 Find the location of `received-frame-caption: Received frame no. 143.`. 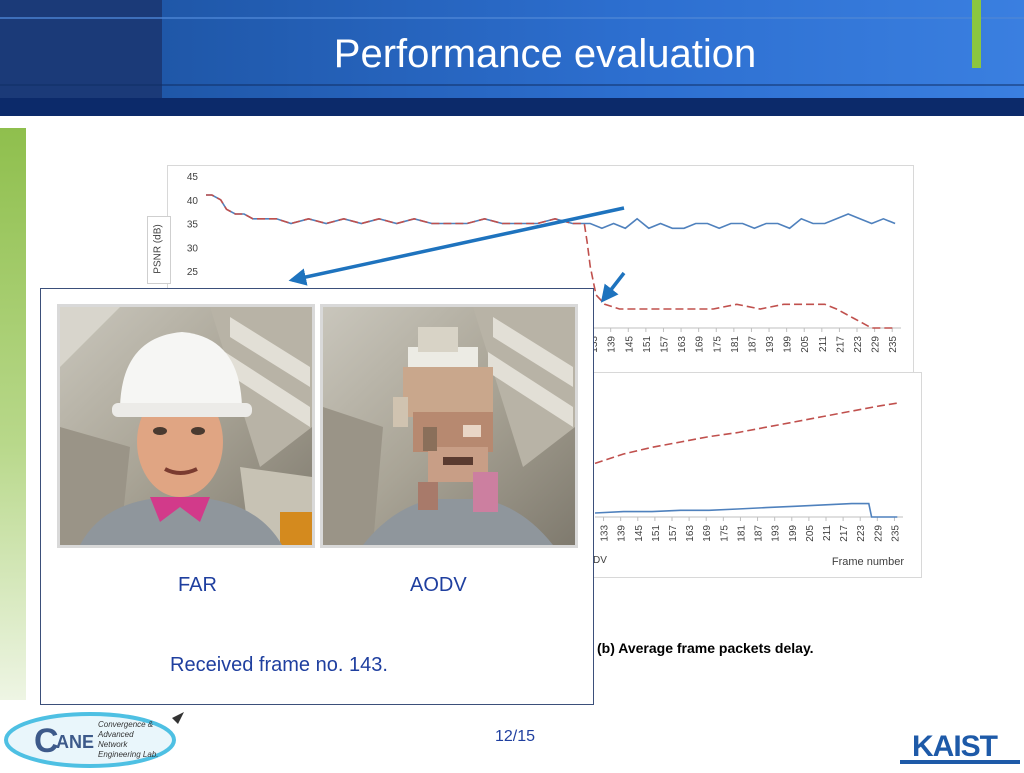

received-frame-caption: Received frame no. 143. is located at coordinates (279, 665).